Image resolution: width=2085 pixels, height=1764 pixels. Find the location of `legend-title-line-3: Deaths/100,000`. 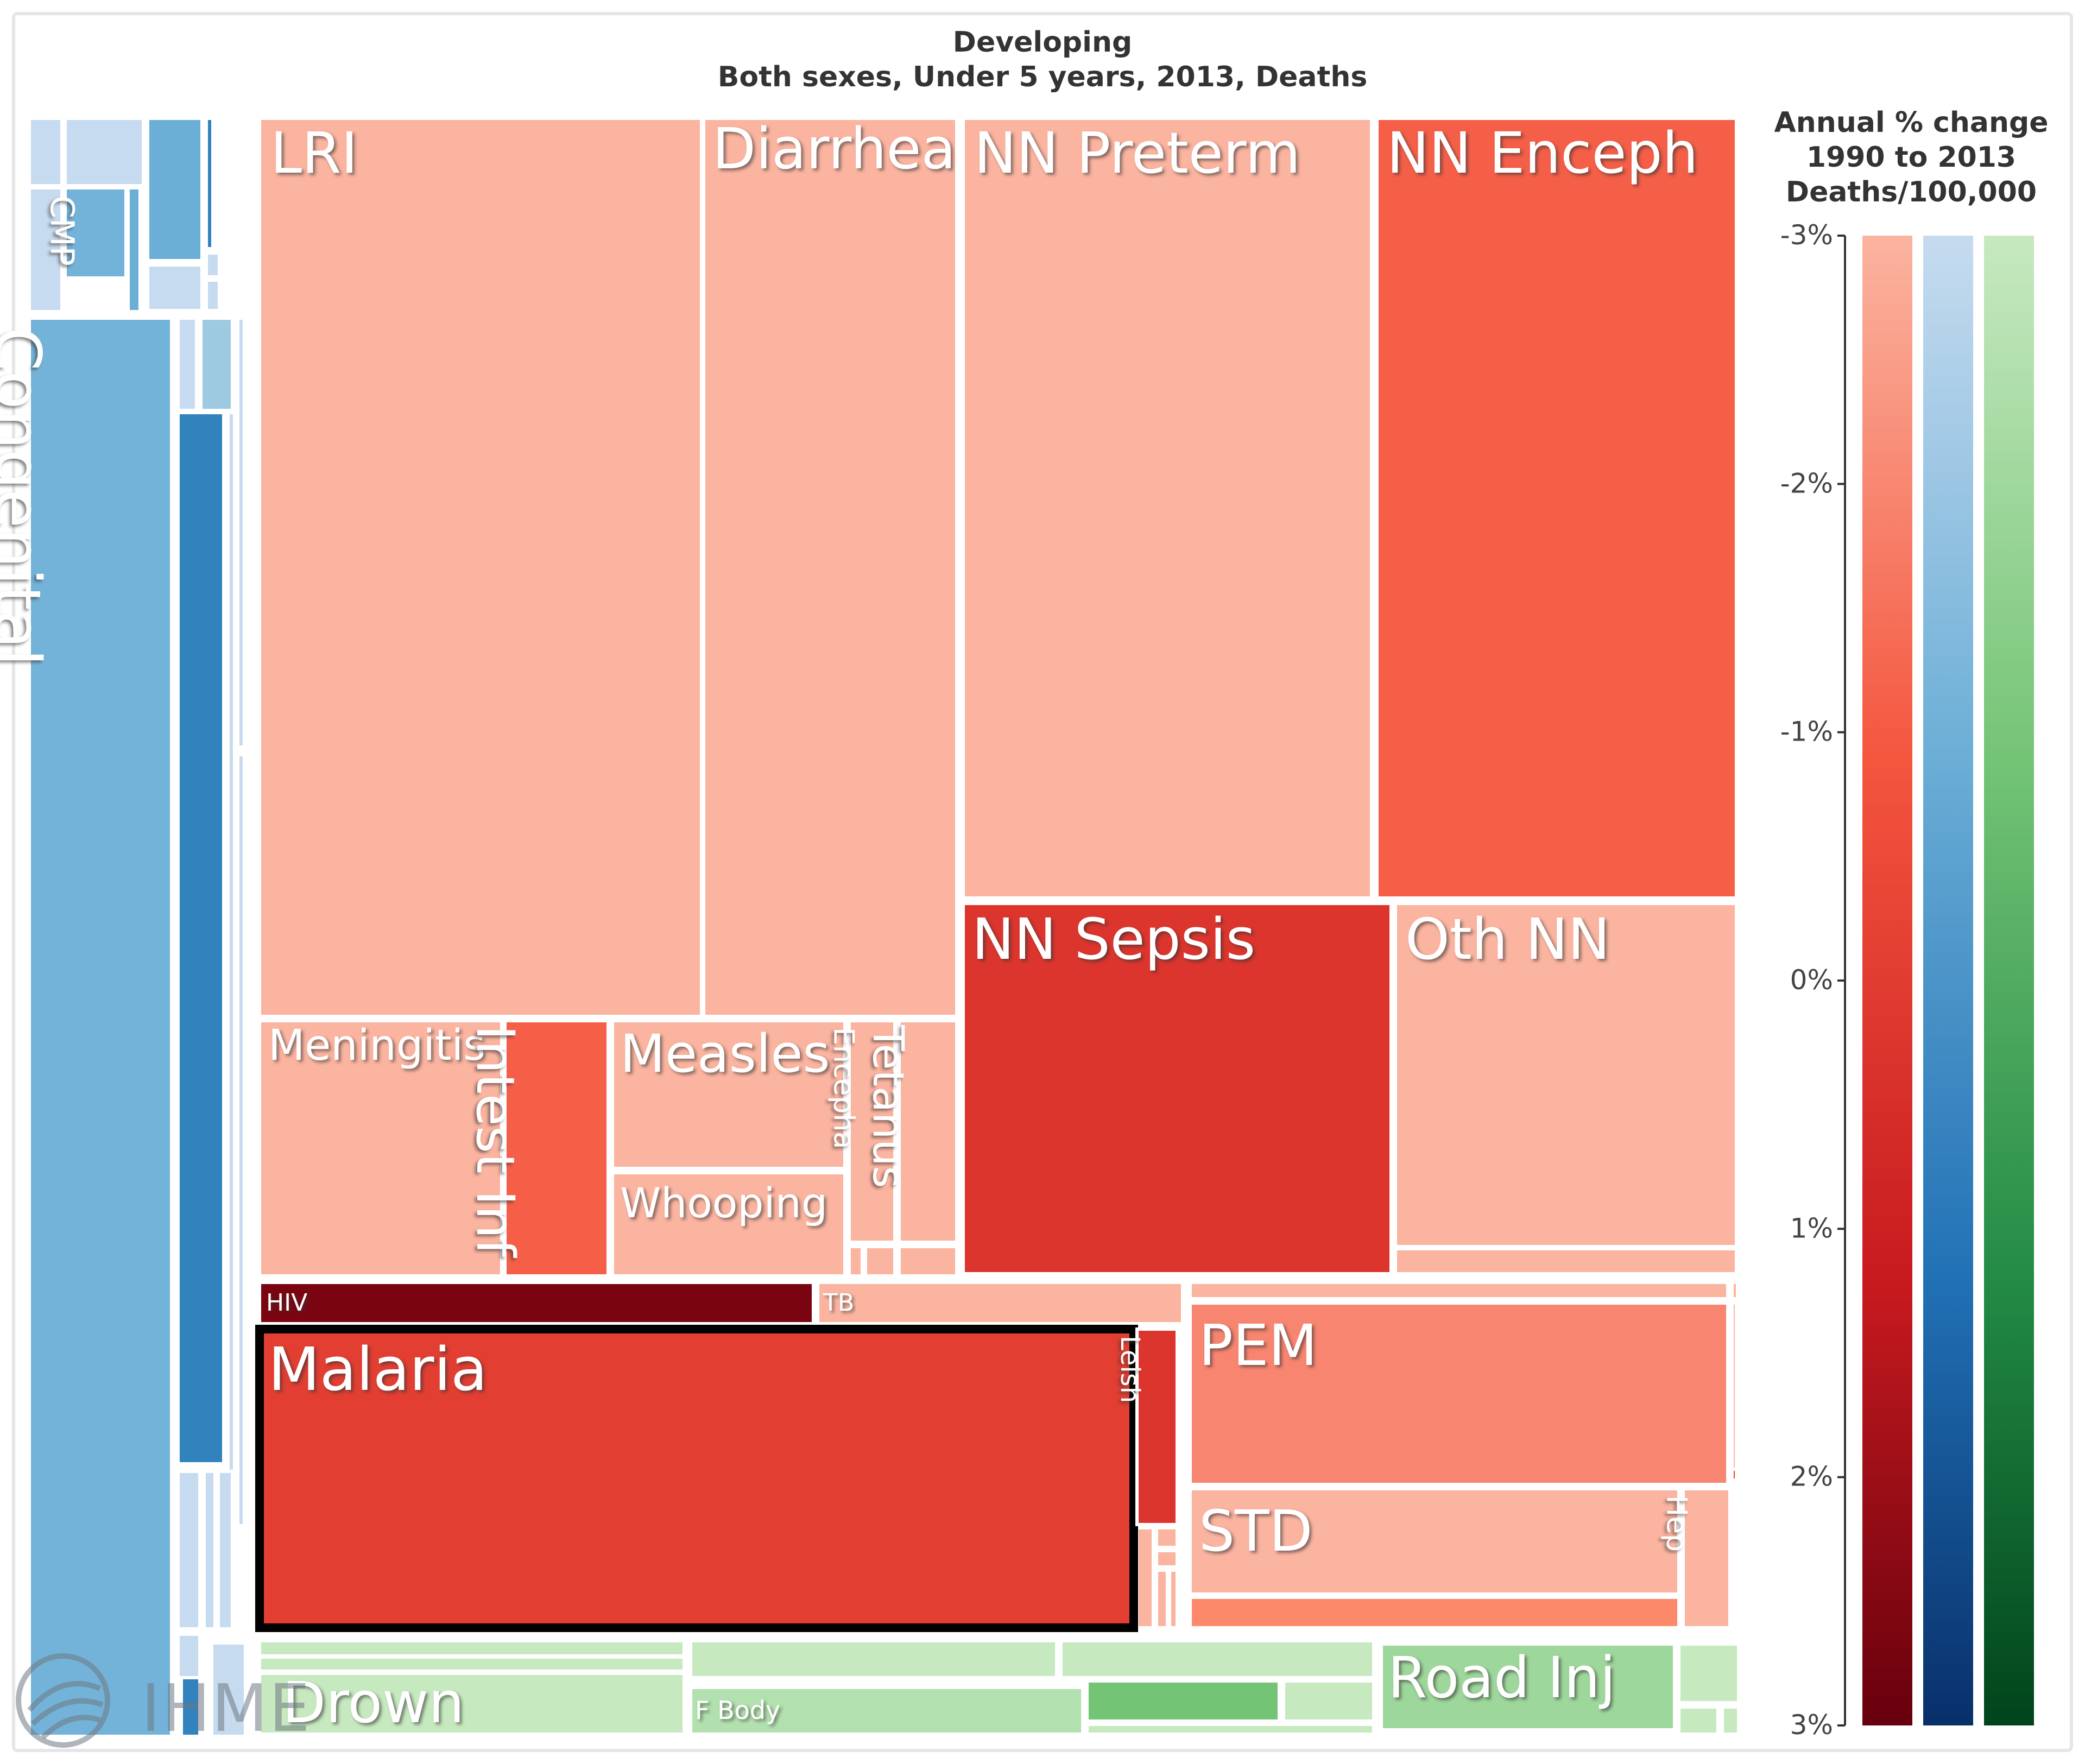

legend-title-line-3: Deaths/100,000 is located at coordinates (1911, 192).